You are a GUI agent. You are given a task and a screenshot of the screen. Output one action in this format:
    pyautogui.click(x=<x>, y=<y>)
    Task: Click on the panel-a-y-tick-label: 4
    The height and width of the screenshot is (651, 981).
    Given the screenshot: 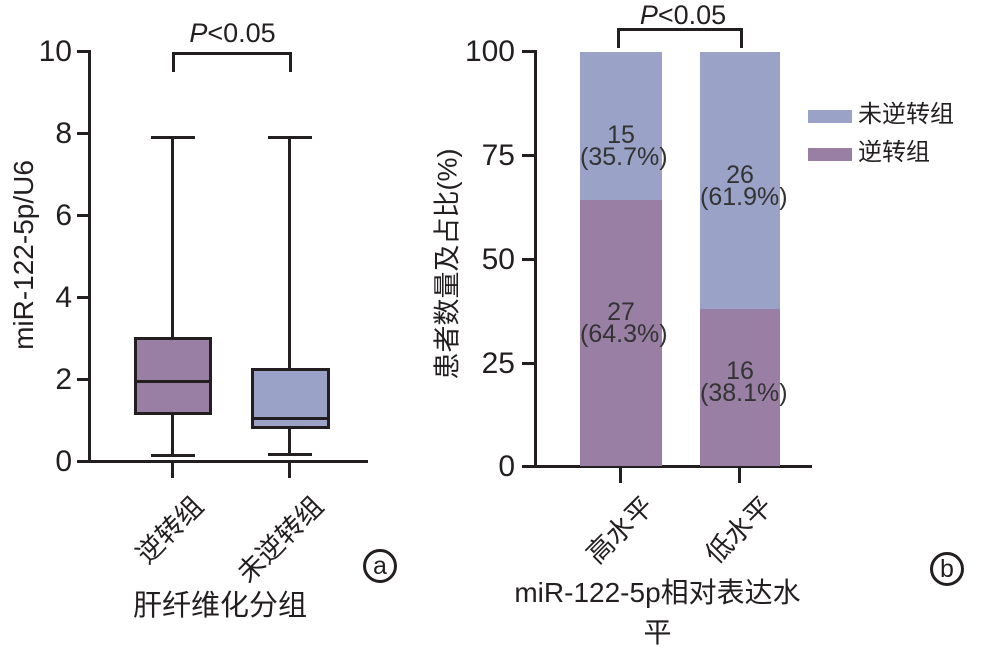 What is the action you would take?
    pyautogui.click(x=63, y=297)
    